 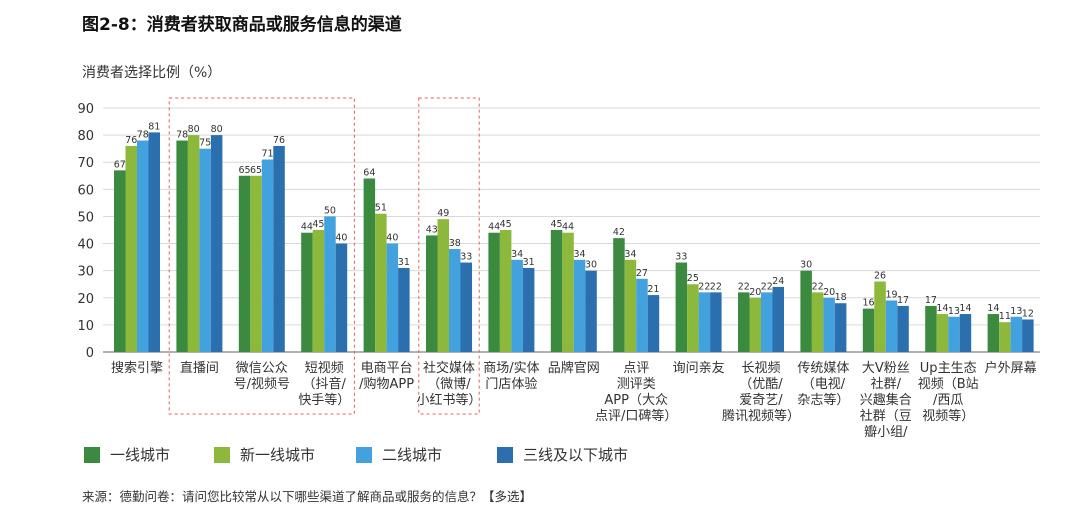 I want to click on y-axis-label: 消费者选择比例（%）, so click(x=152, y=73).